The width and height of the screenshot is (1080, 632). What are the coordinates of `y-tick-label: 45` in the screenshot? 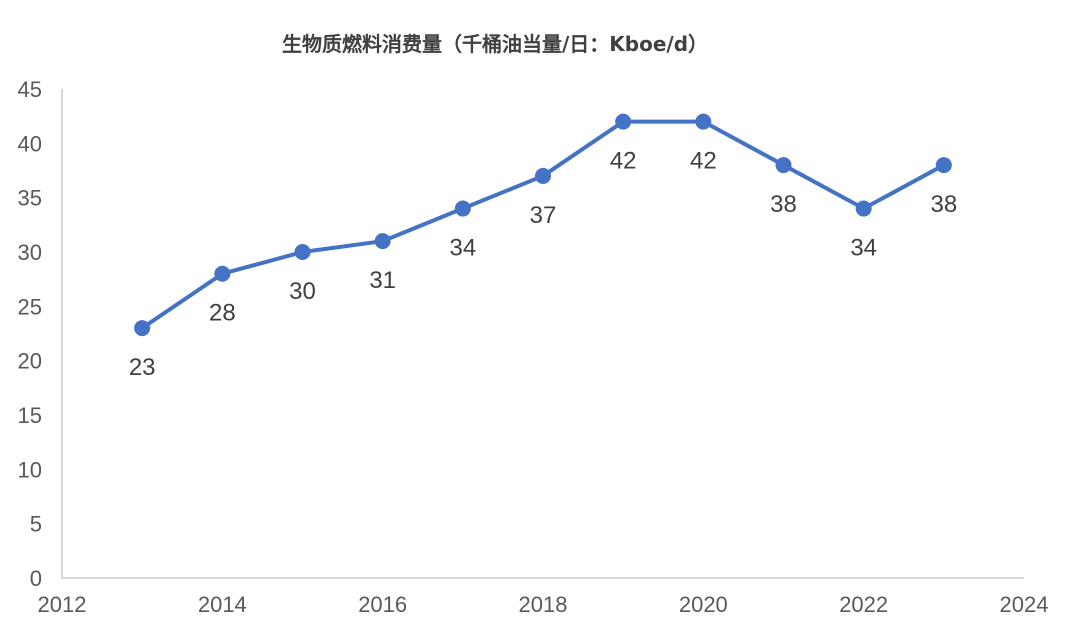 It's located at (30, 89).